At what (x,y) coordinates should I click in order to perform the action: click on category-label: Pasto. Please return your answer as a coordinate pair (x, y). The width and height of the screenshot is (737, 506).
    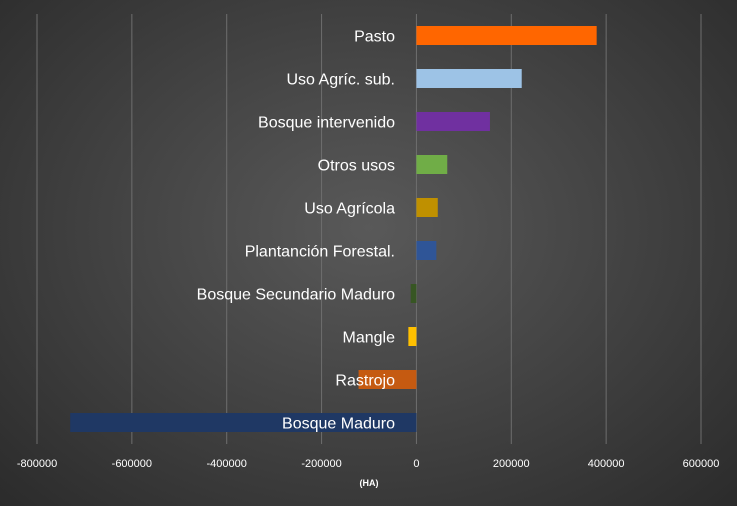
    Looking at the image, I should click on (374, 37).